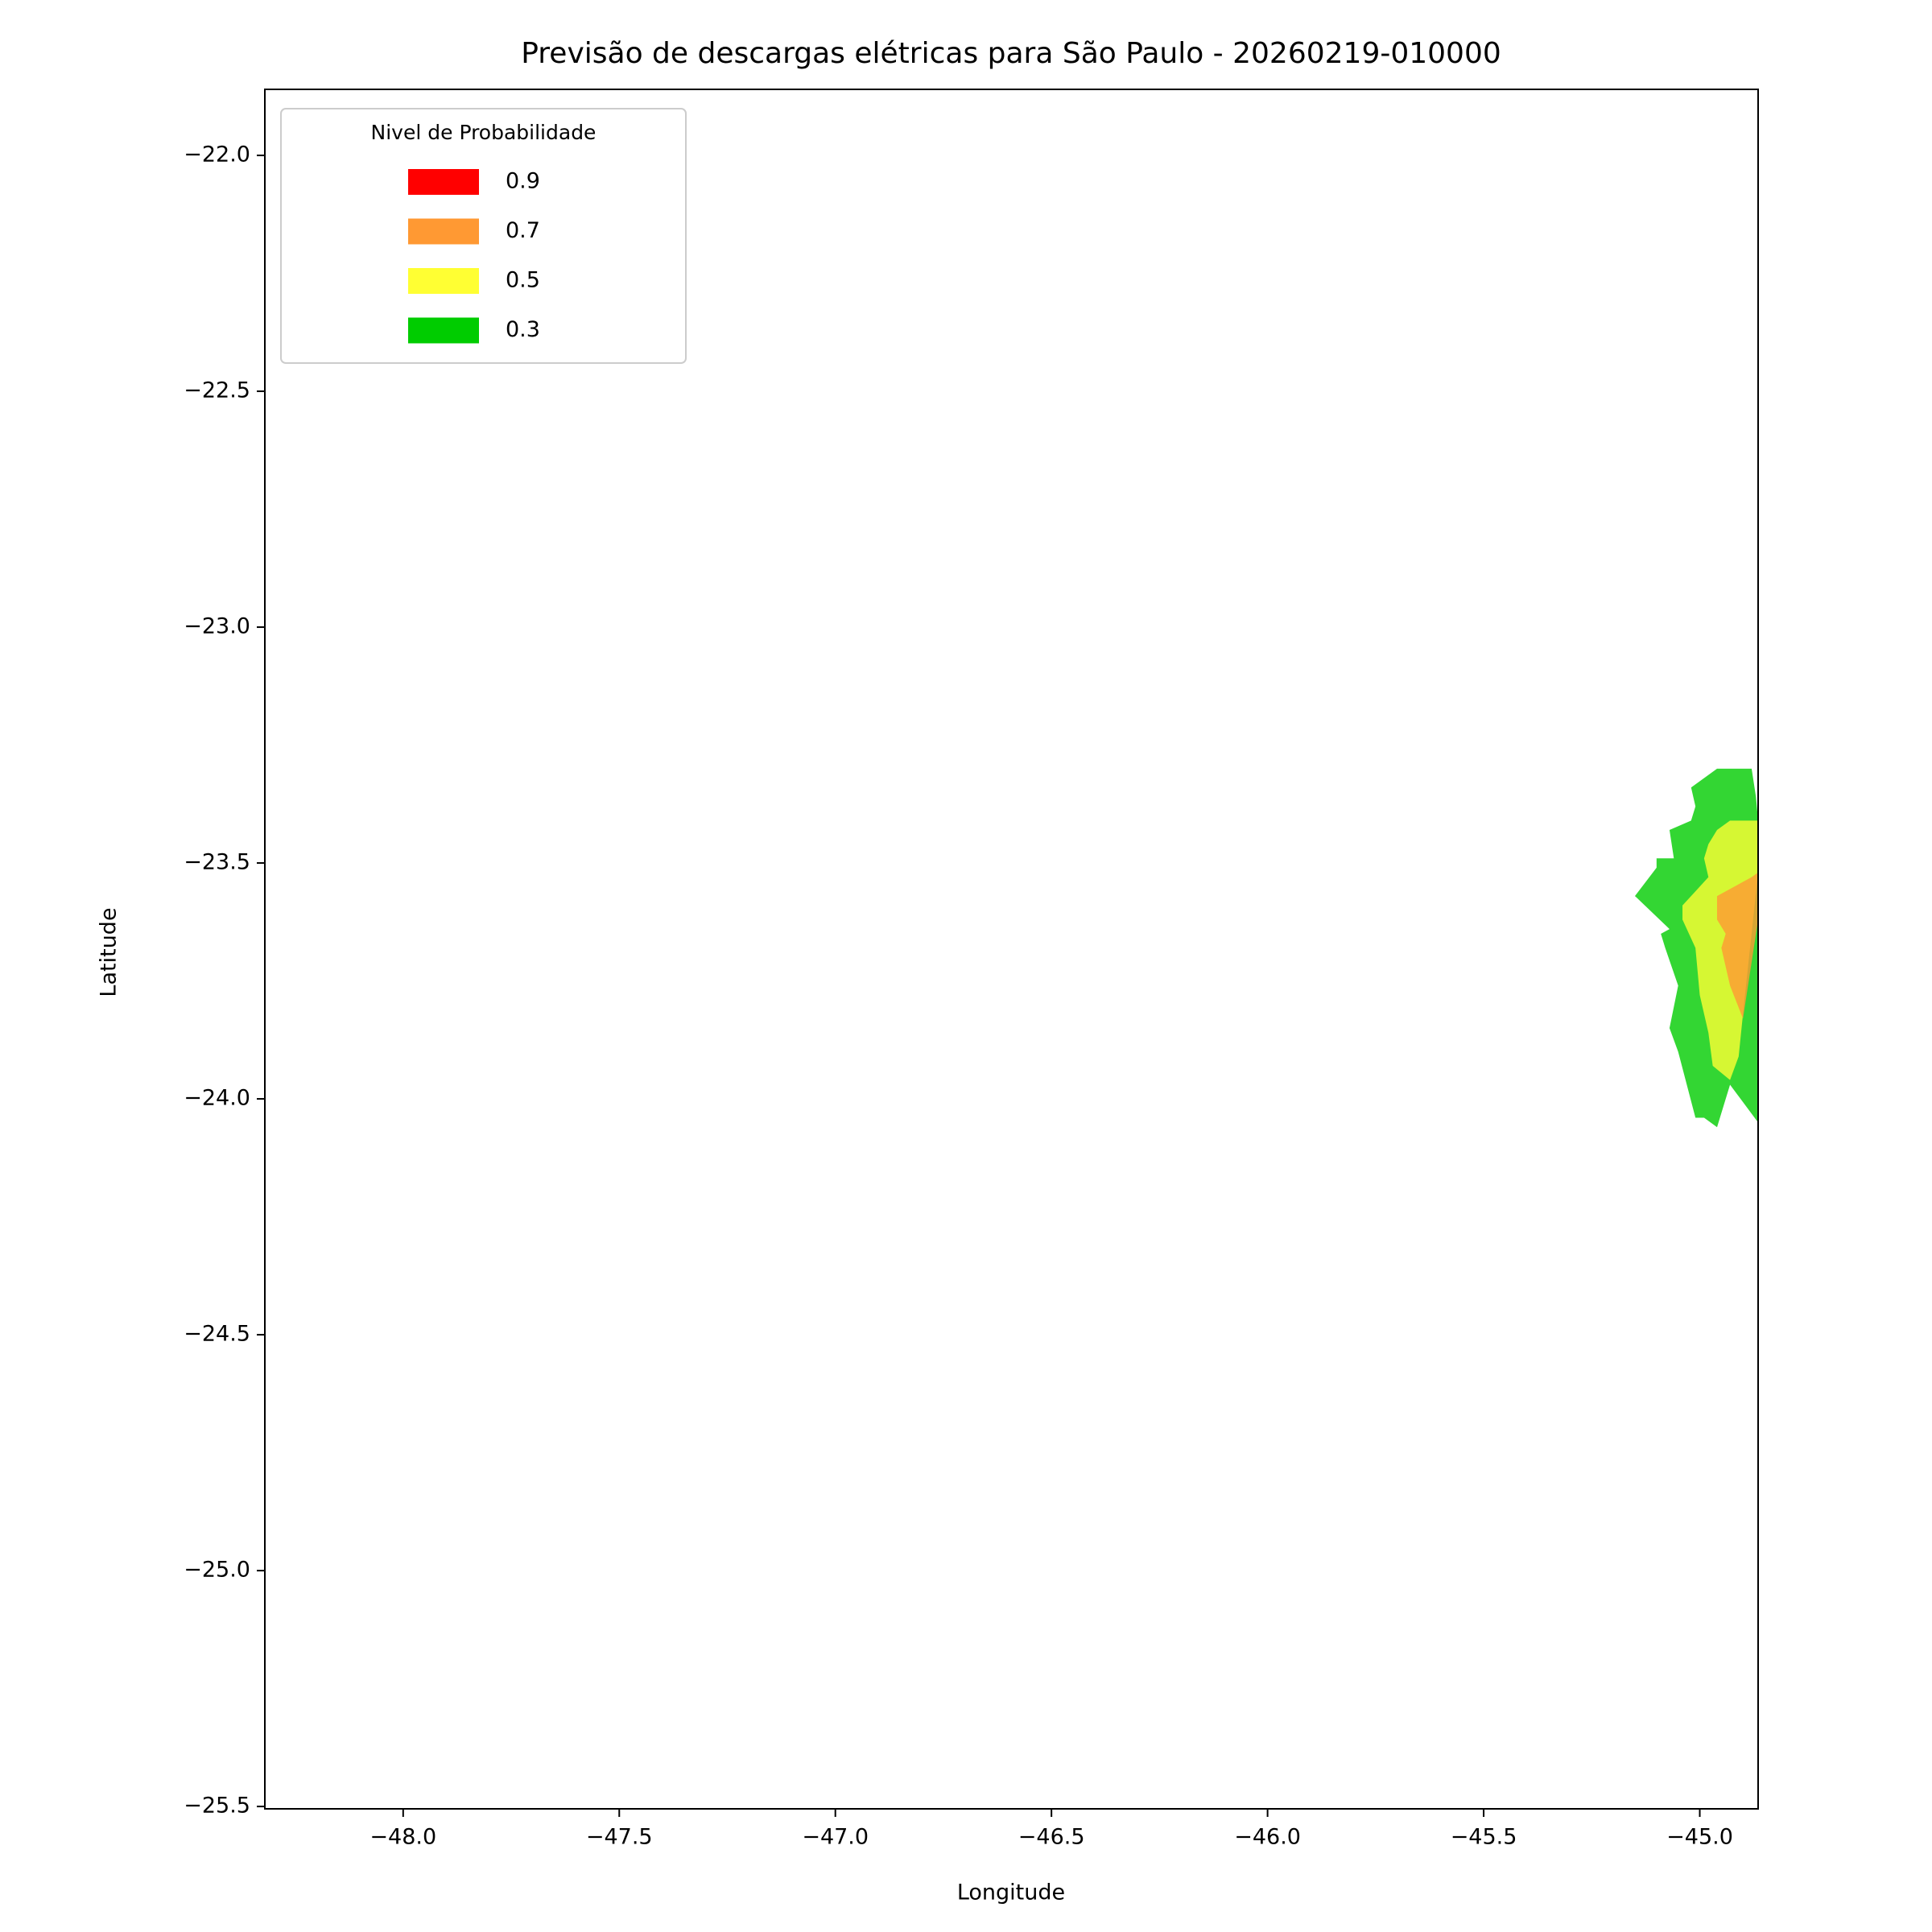 Image resolution: width=1932 pixels, height=1932 pixels. I want to click on y-tick-label: −22.0, so click(217, 154).